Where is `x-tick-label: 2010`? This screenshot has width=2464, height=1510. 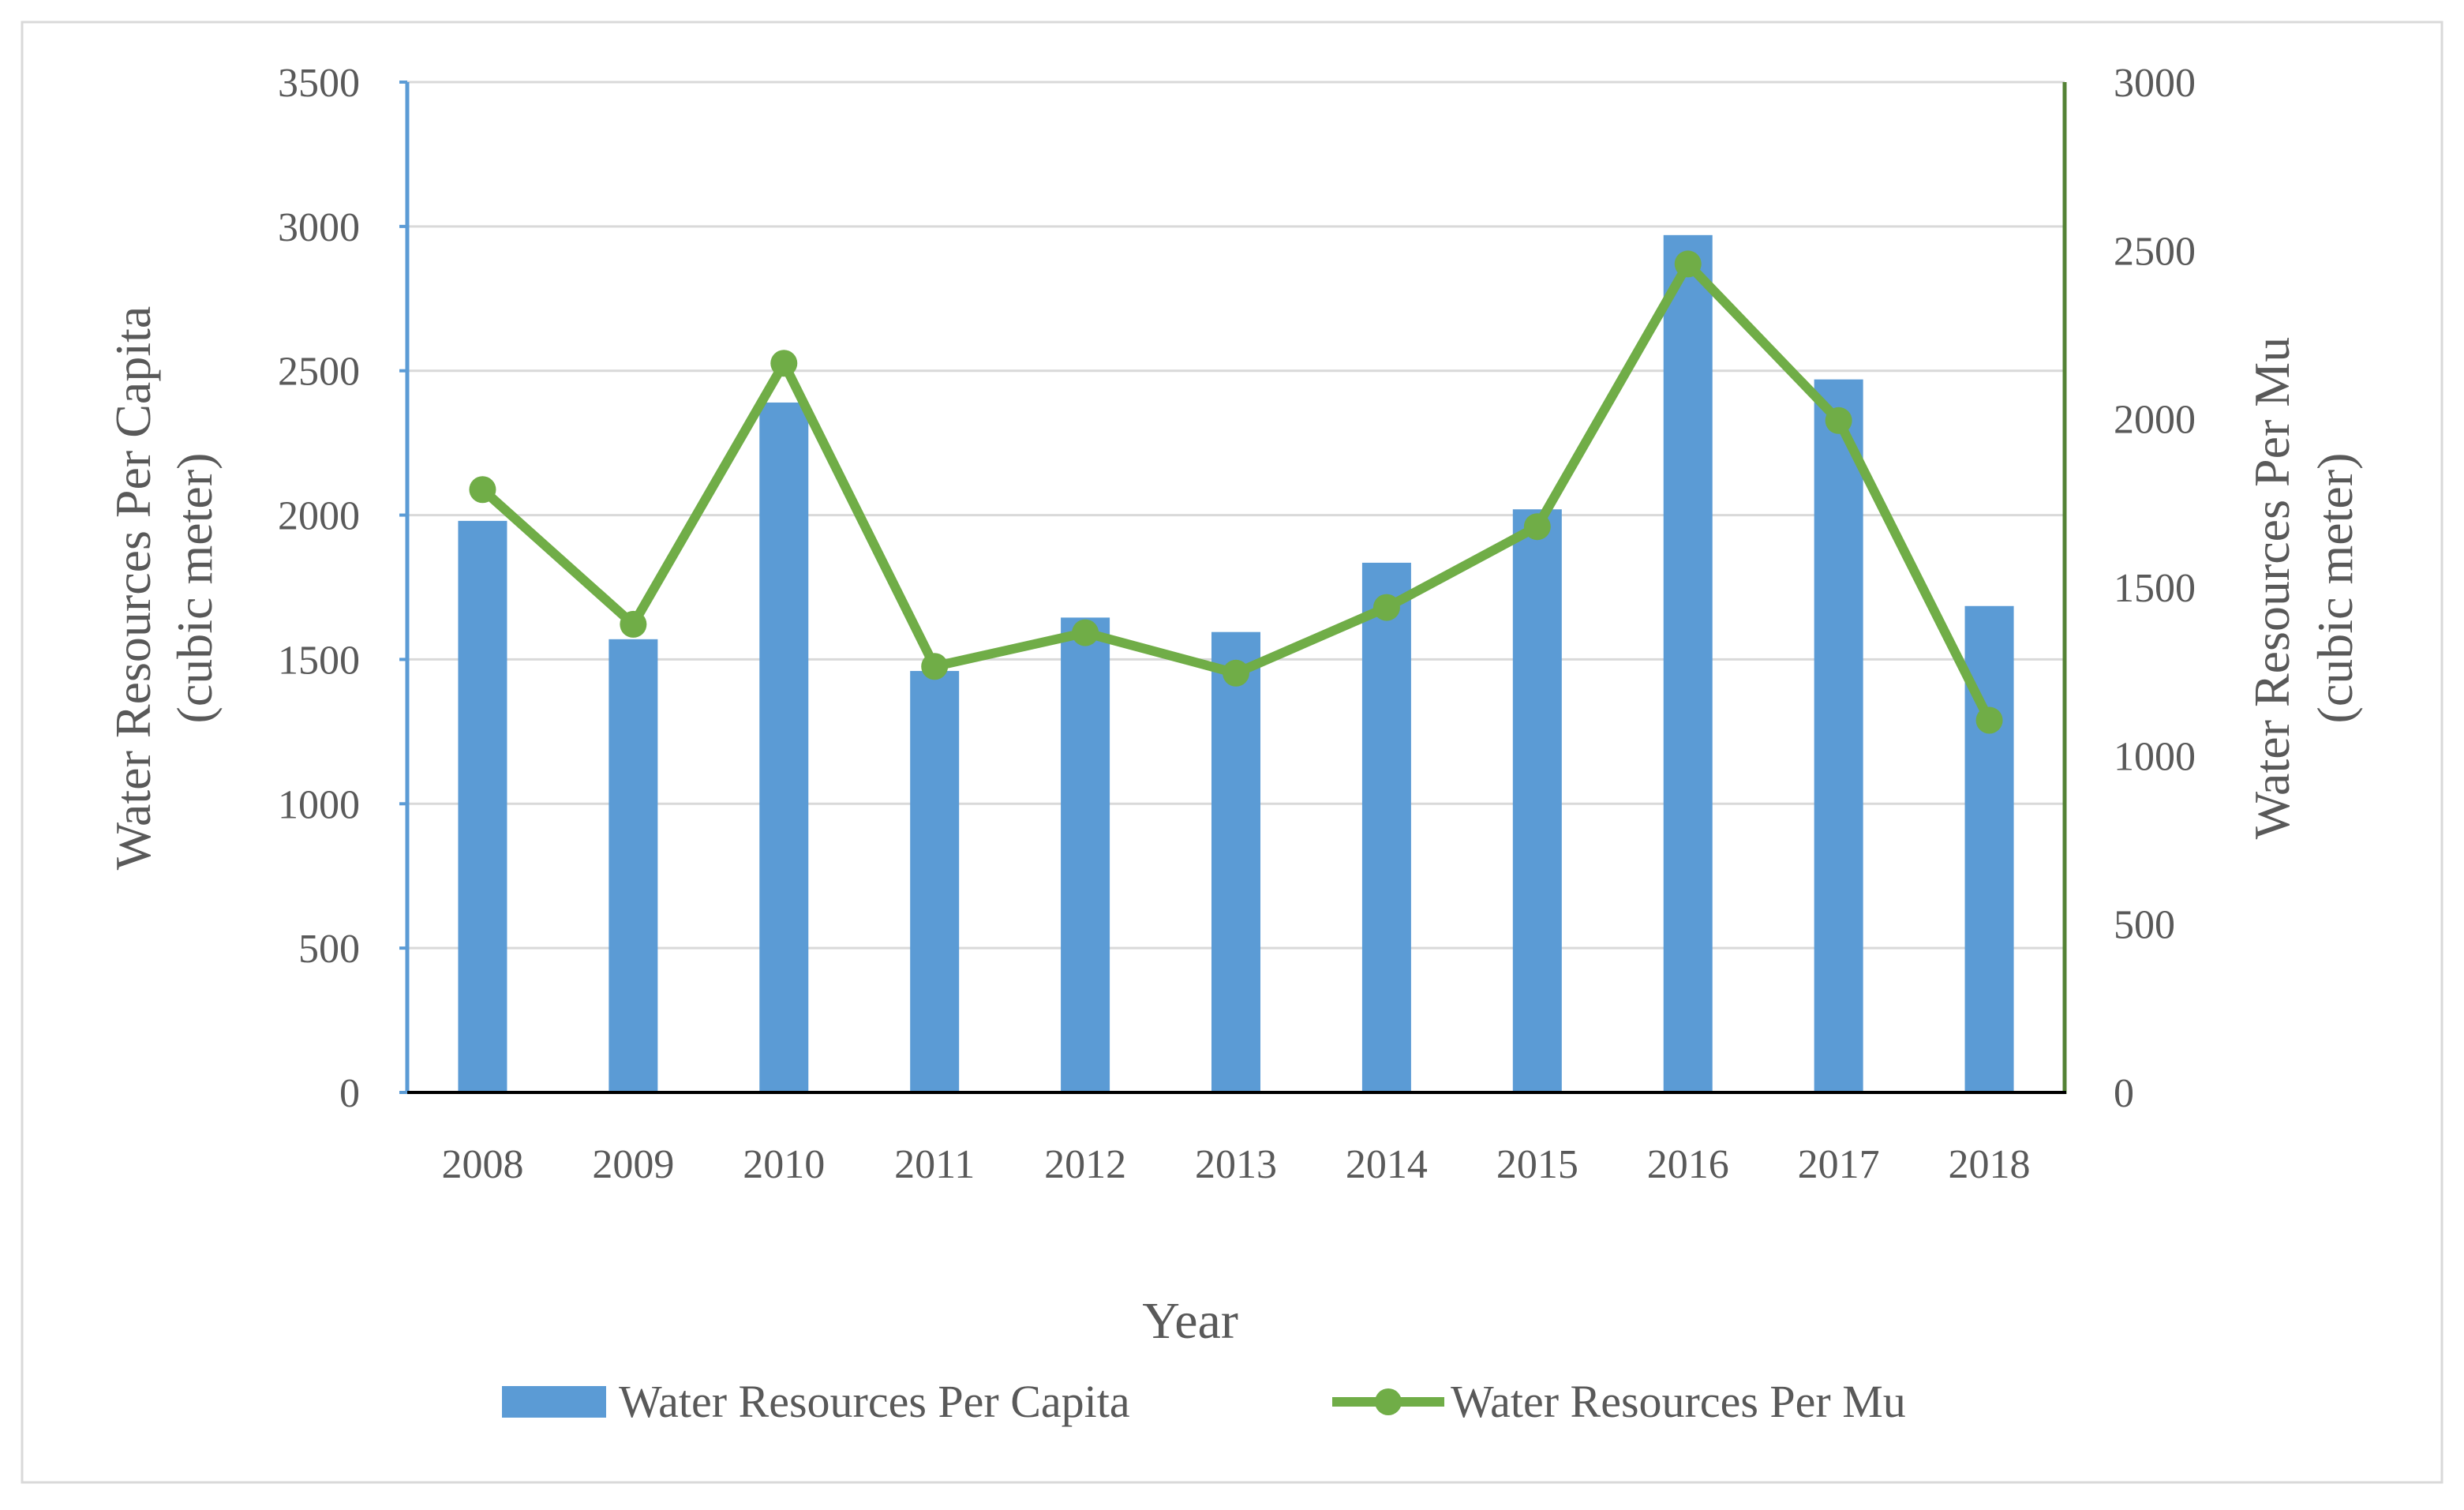 x-tick-label: 2010 is located at coordinates (784, 1165).